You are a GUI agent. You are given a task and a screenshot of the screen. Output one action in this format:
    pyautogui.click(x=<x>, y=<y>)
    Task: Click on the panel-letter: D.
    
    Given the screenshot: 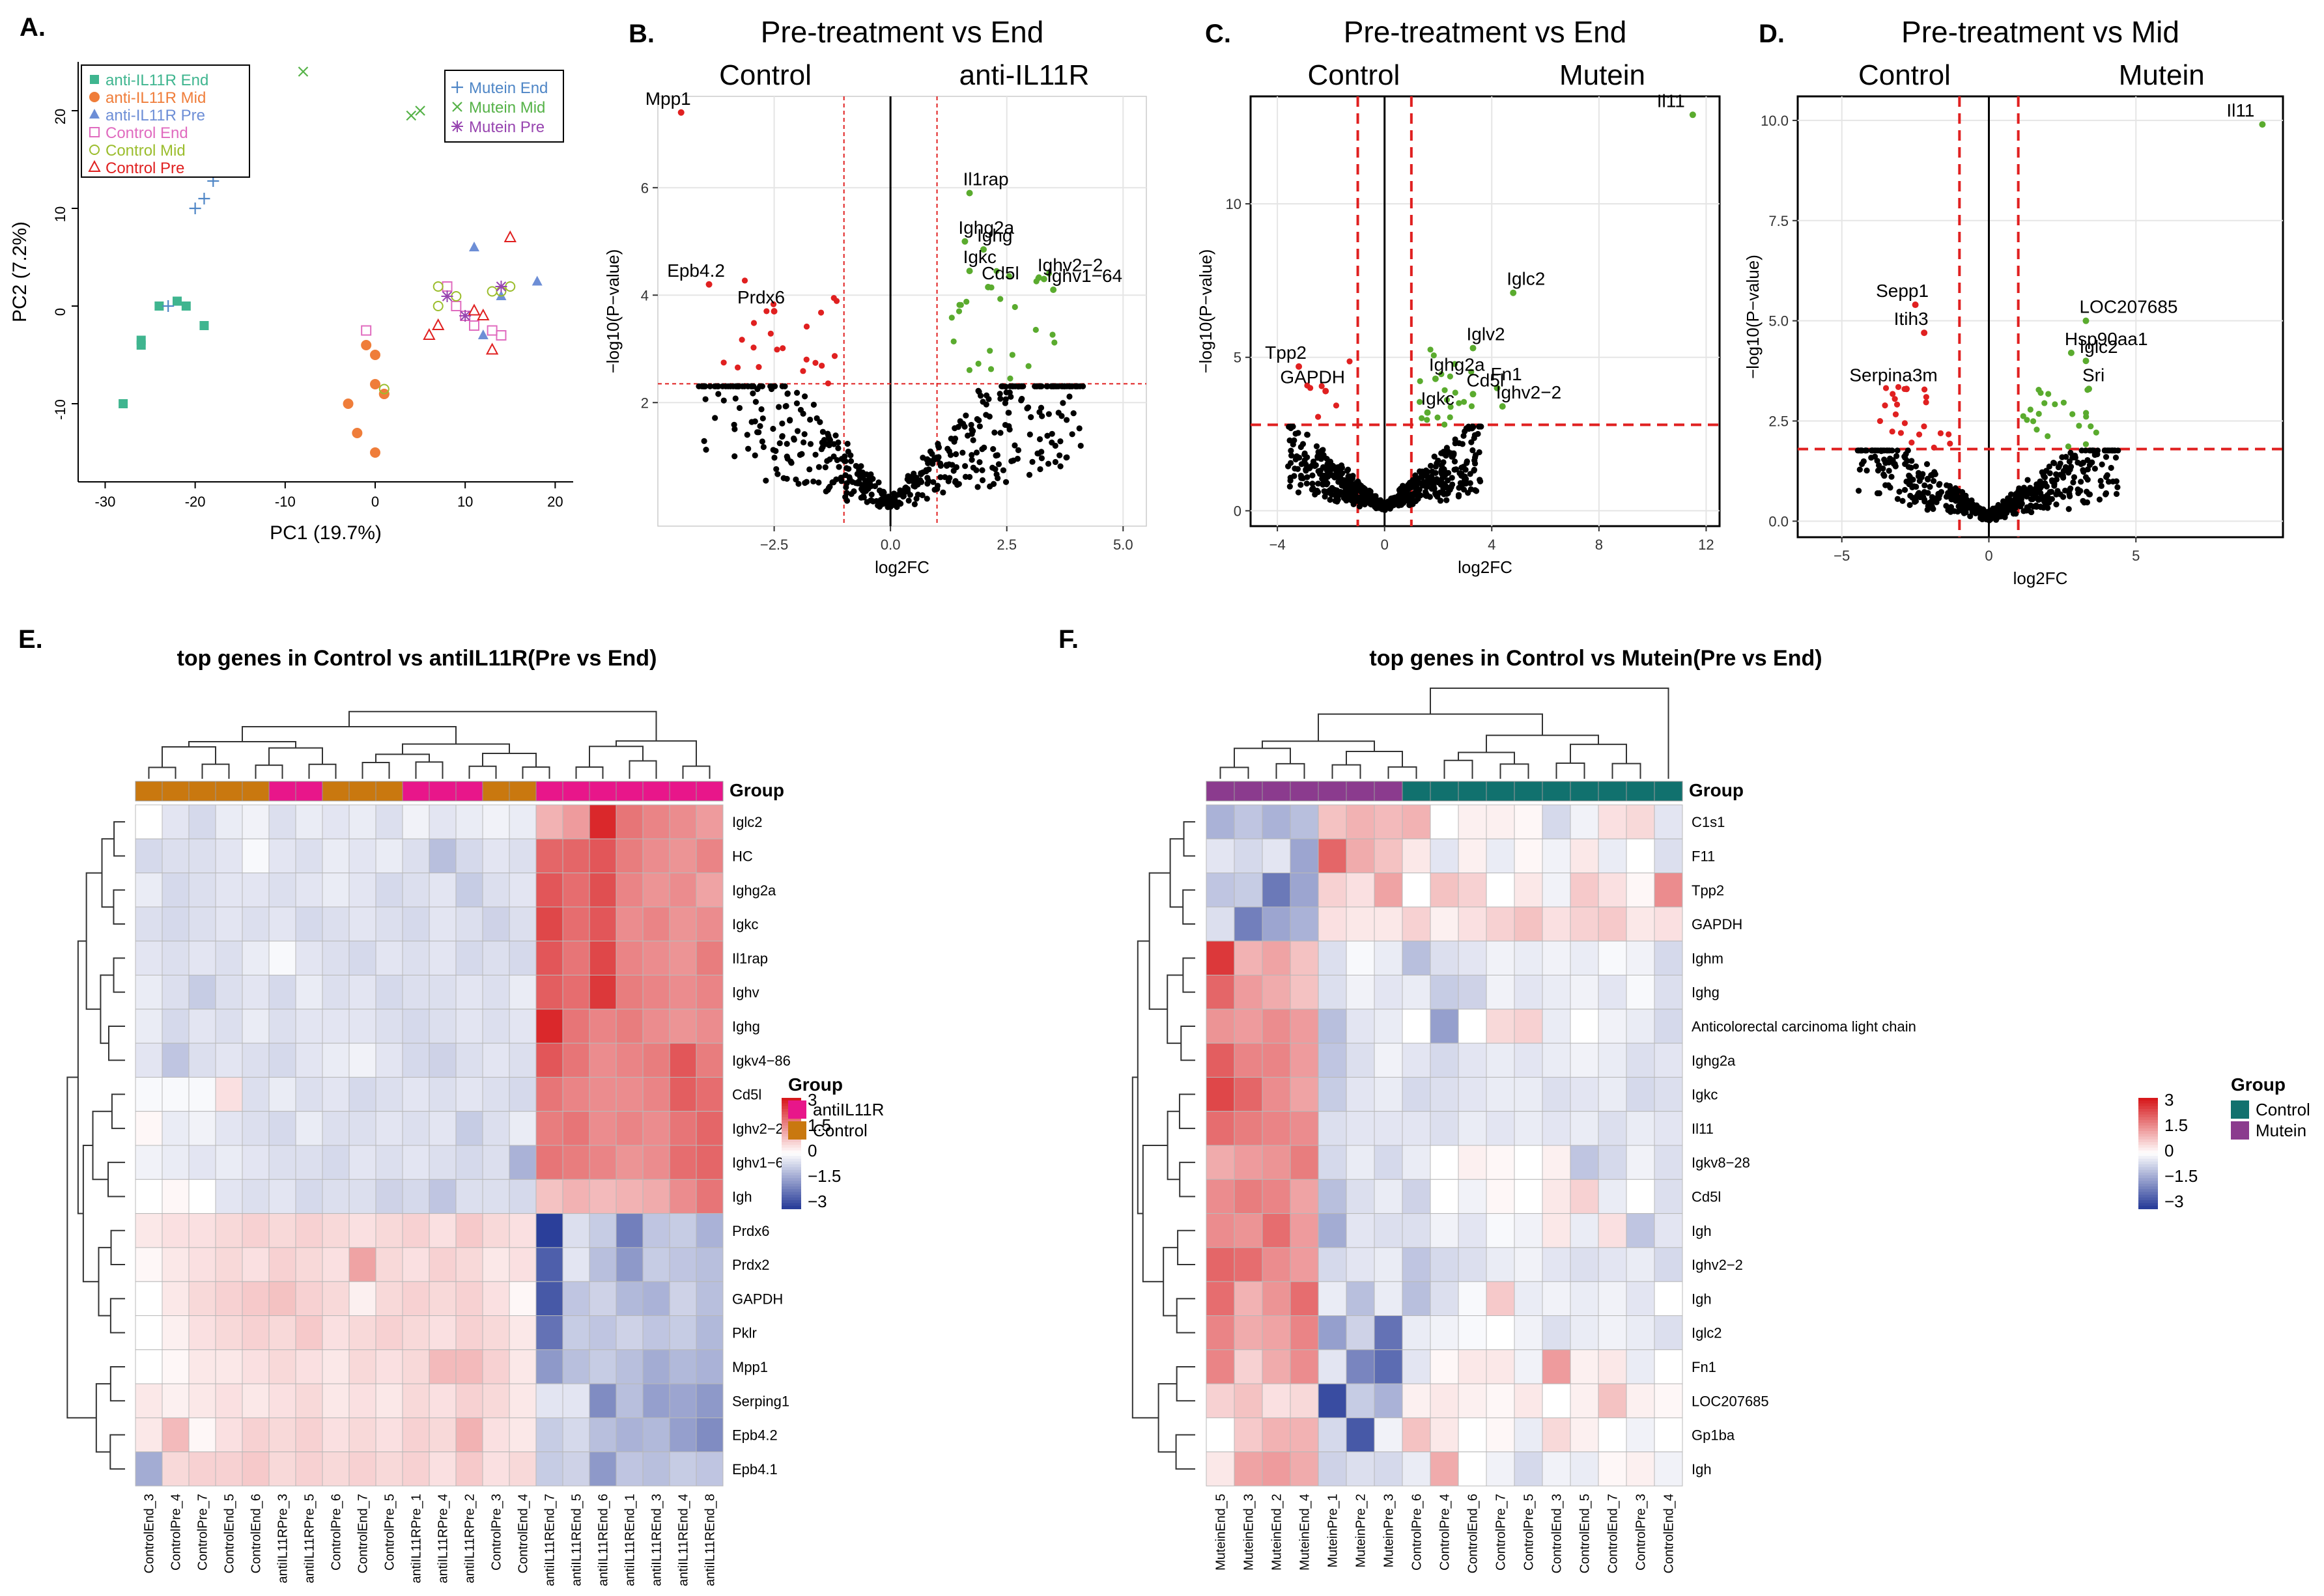 What is the action you would take?
    pyautogui.click(x=1772, y=34)
    